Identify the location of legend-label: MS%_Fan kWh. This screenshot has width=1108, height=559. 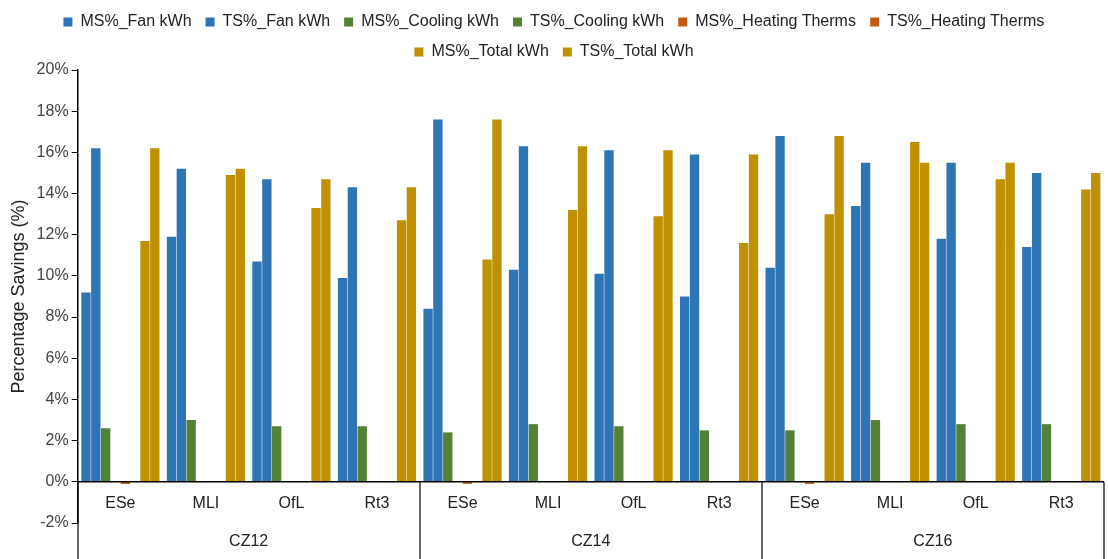
(136, 21).